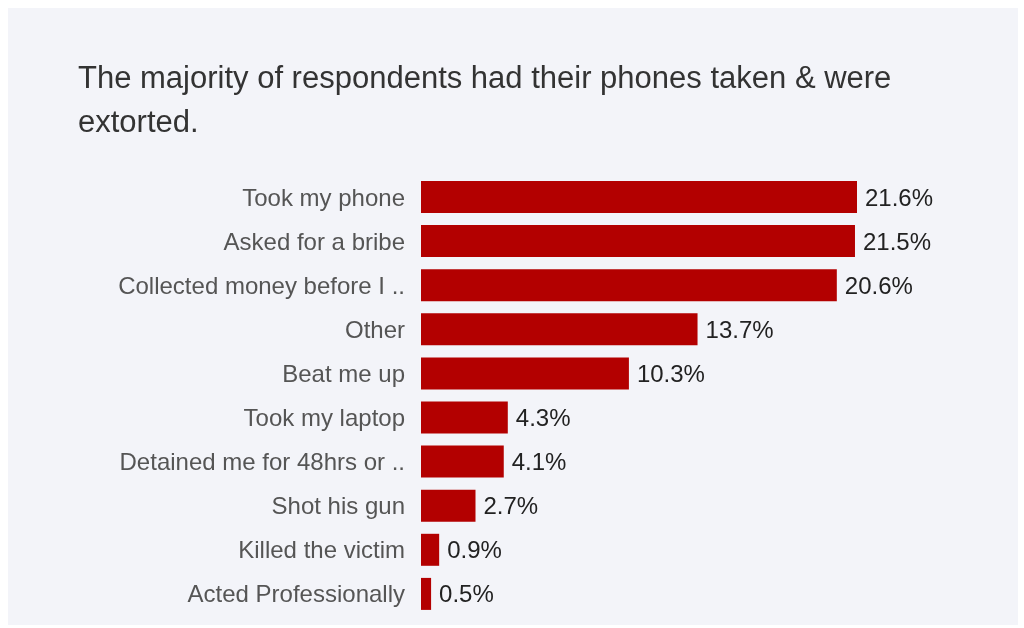  What do you see at coordinates (296, 594) in the screenshot?
I see `y-tick-label: Acted Professionally` at bounding box center [296, 594].